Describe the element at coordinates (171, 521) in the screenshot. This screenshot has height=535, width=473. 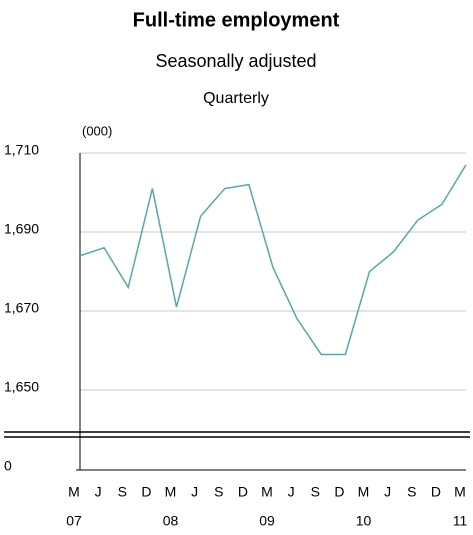
I see `x-year-label: 08` at that location.